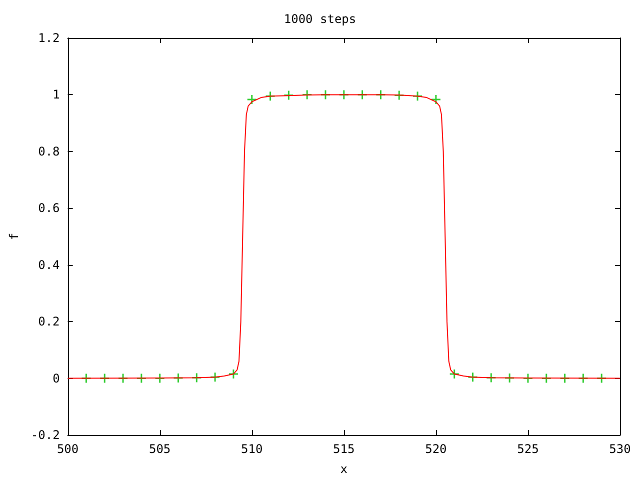 The width and height of the screenshot is (640, 480). I want to click on y-tick-label: 0.6, so click(49, 208).